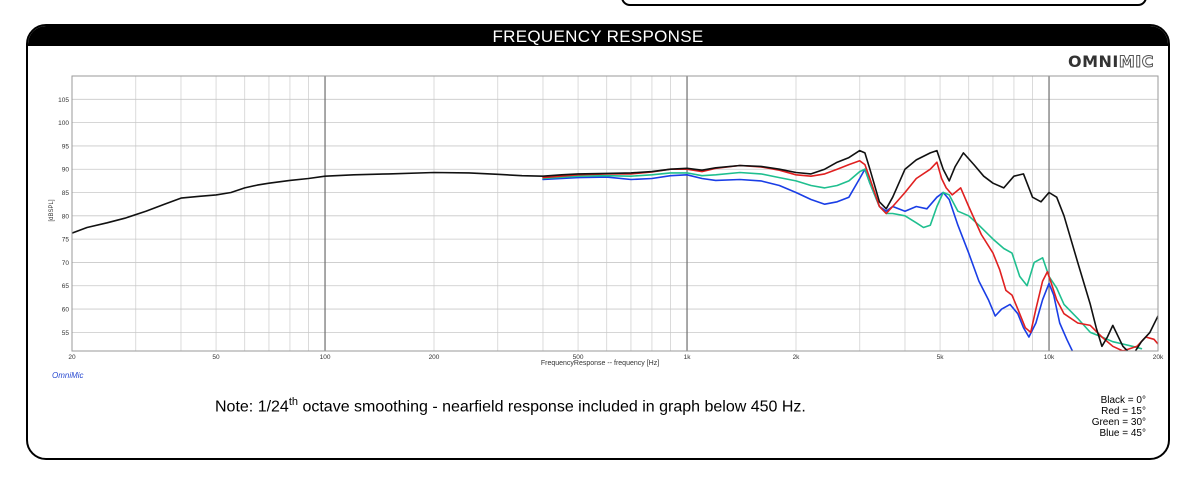 The width and height of the screenshot is (1191, 481). What do you see at coordinates (63, 100) in the screenshot?
I see `y-tick-label: 105` at bounding box center [63, 100].